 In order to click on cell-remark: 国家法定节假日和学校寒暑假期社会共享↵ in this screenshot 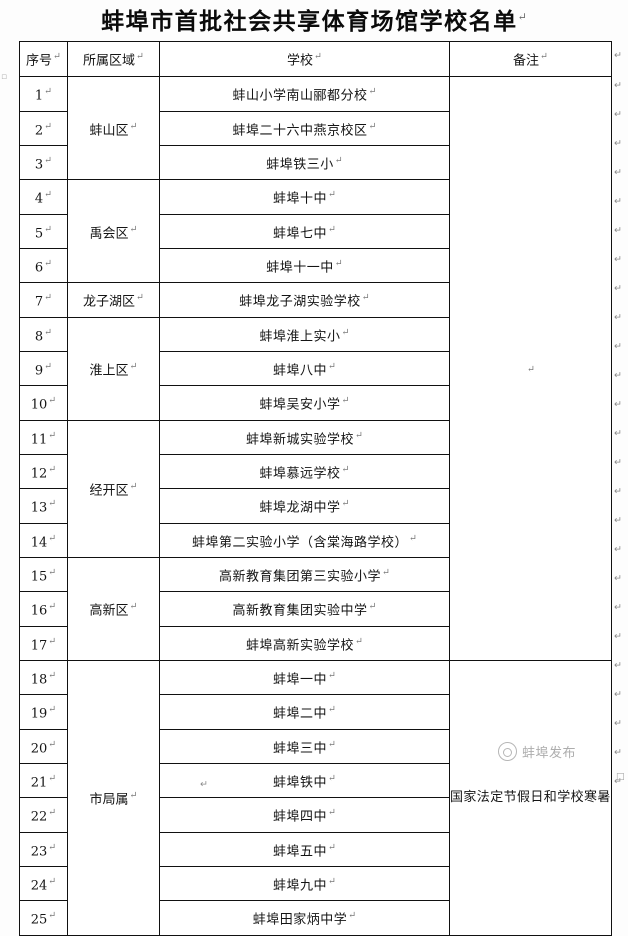, I will do `click(530, 797)`.